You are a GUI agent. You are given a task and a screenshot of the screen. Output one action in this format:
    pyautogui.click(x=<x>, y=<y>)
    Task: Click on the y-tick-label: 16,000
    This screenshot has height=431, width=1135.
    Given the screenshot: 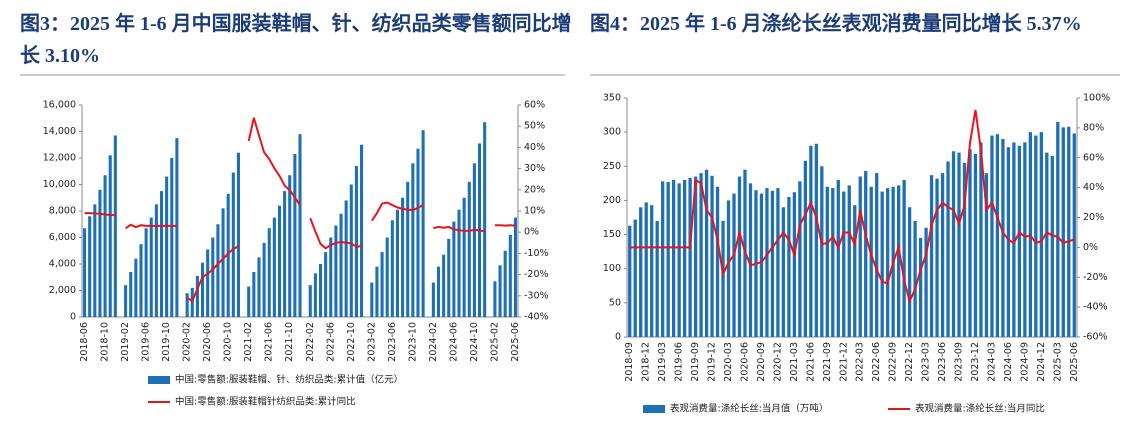 What is the action you would take?
    pyautogui.click(x=59, y=105)
    